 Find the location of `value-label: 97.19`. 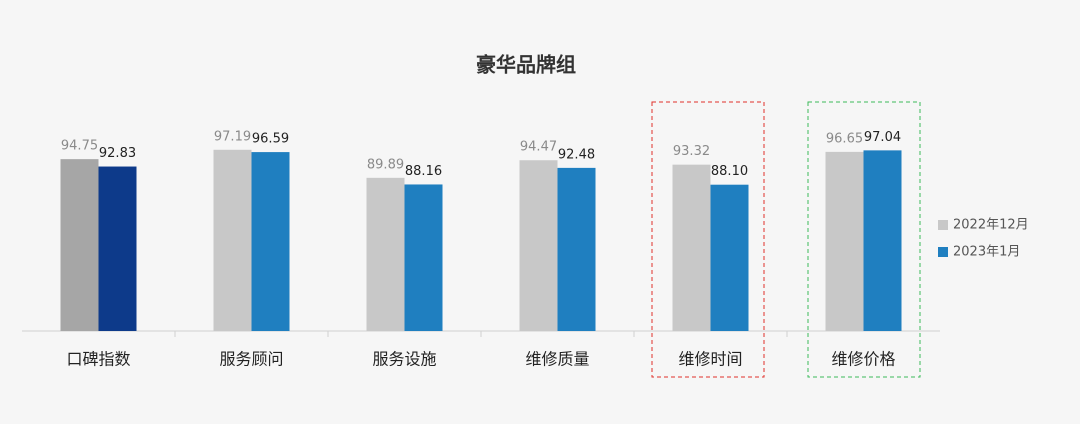

value-label: 97.19 is located at coordinates (232, 136).